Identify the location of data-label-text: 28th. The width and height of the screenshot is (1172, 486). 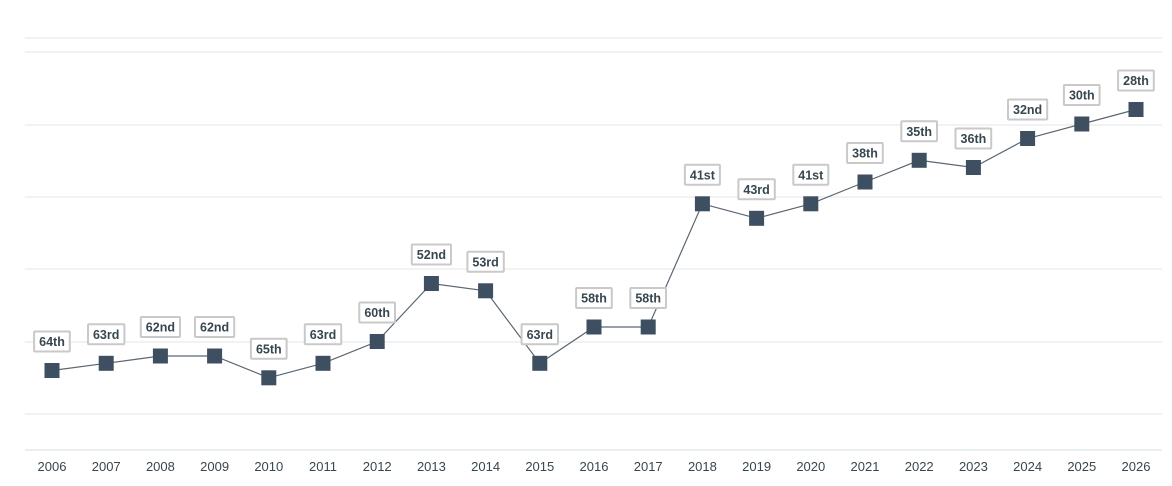
(1136, 81).